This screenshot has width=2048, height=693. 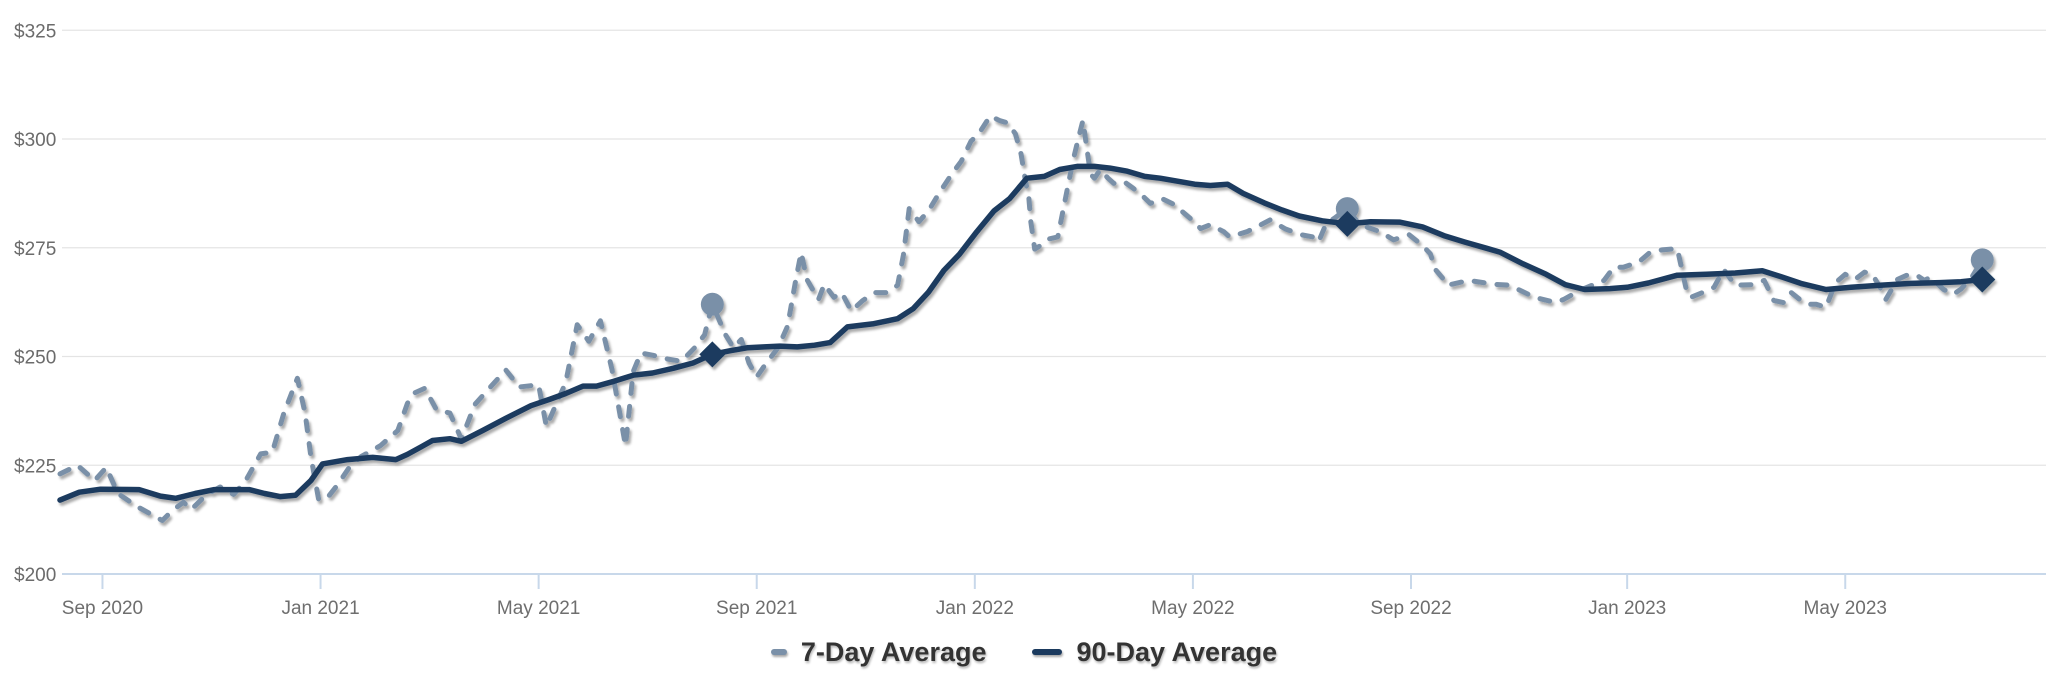 I want to click on legend-item-7-day-average: 7-Day Average, so click(x=878, y=652).